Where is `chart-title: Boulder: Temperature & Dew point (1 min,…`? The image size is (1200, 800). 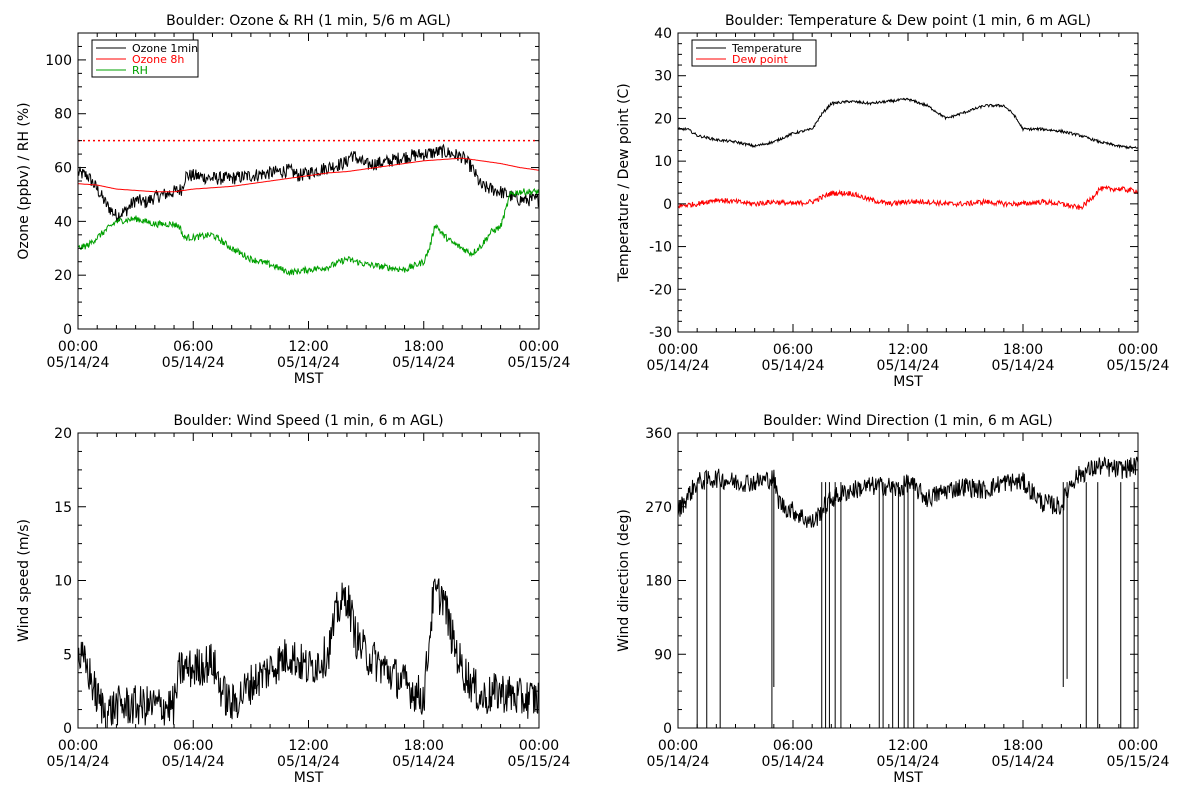 chart-title: Boulder: Temperature & Dew point (1 min,… is located at coordinates (908, 21).